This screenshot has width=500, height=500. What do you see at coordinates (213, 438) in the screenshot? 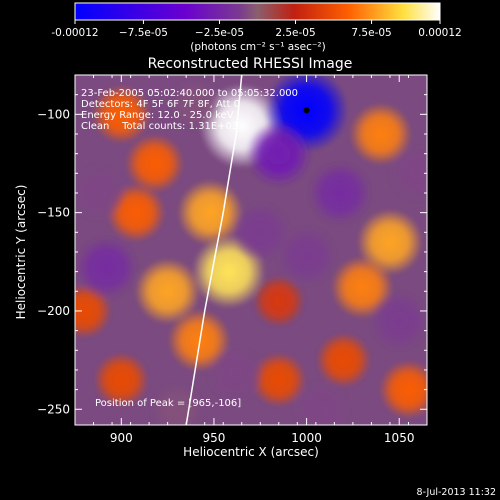
I see `x-tick-label: 950` at bounding box center [213, 438].